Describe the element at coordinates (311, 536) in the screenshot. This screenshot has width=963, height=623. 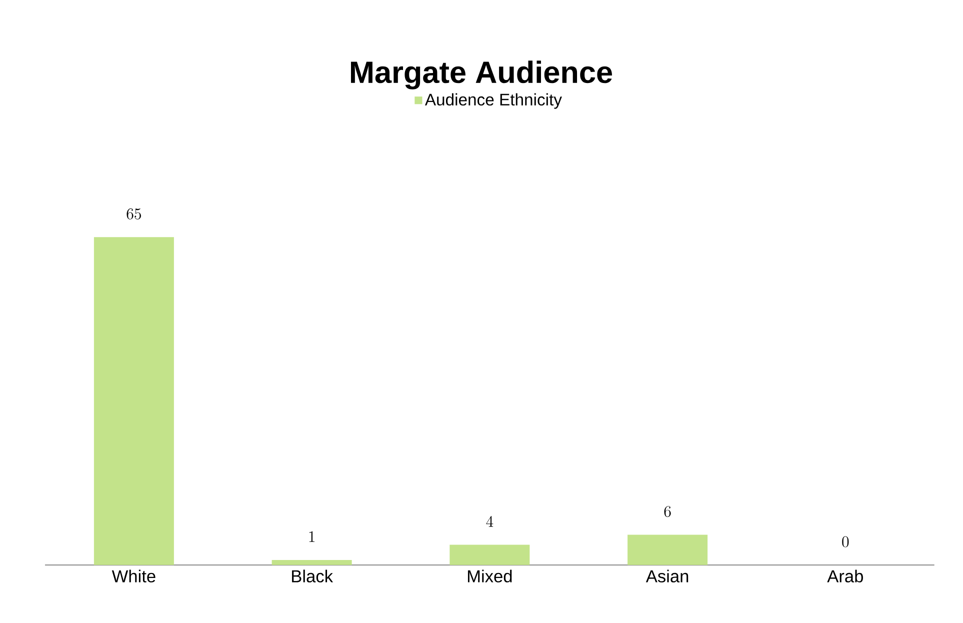
I see `data-label: 1` at that location.